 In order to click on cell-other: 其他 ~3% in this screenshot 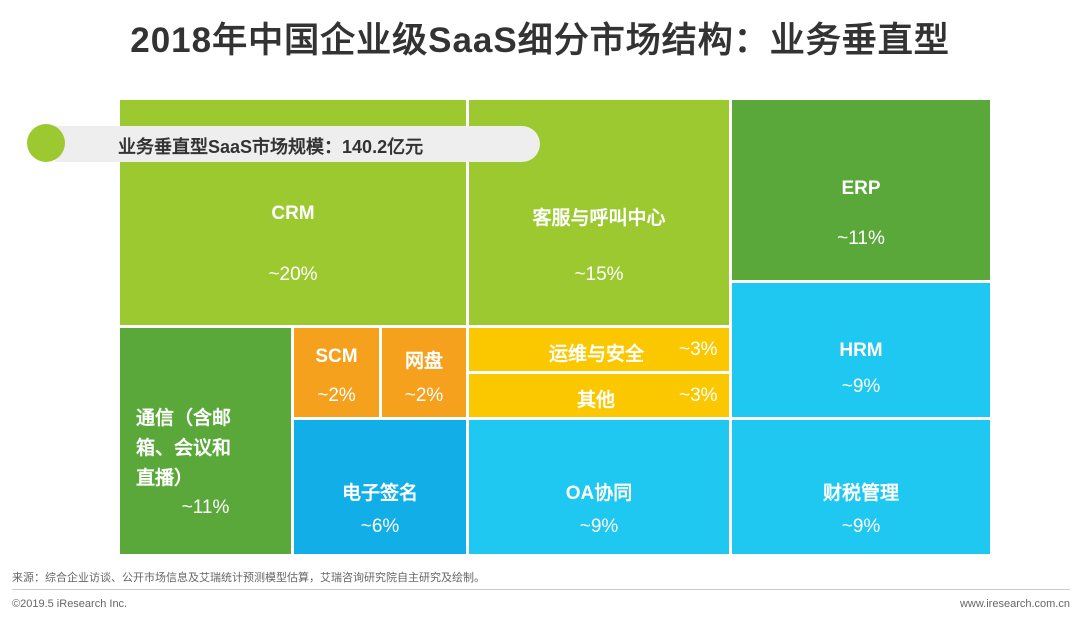, I will do `click(599, 395)`.